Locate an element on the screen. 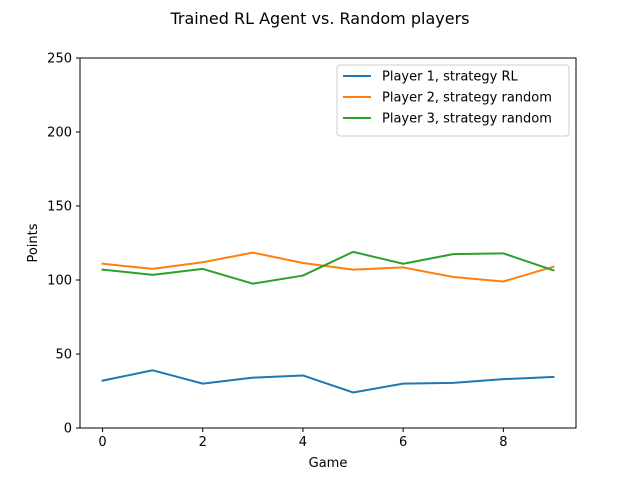 The width and height of the screenshot is (640, 484). legend-label: Player 1, strategy RL is located at coordinates (450, 77).